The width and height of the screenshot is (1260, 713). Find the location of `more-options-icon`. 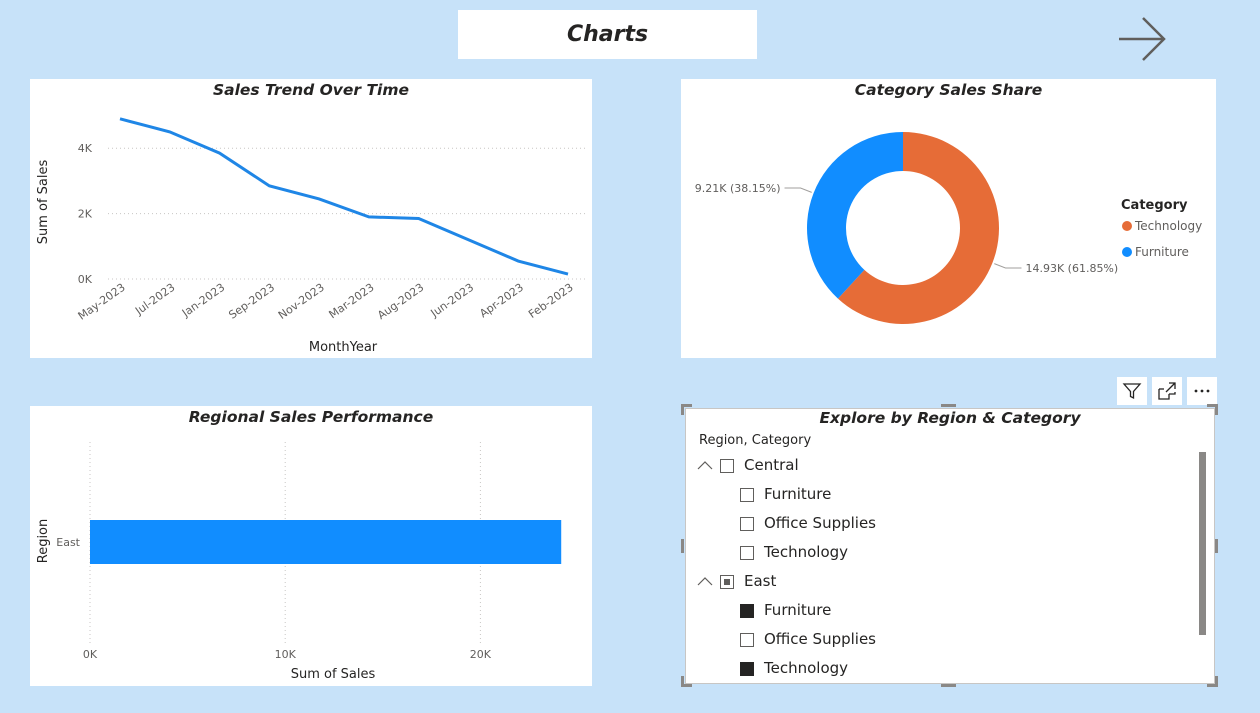

more-options-icon is located at coordinates (1202, 391).